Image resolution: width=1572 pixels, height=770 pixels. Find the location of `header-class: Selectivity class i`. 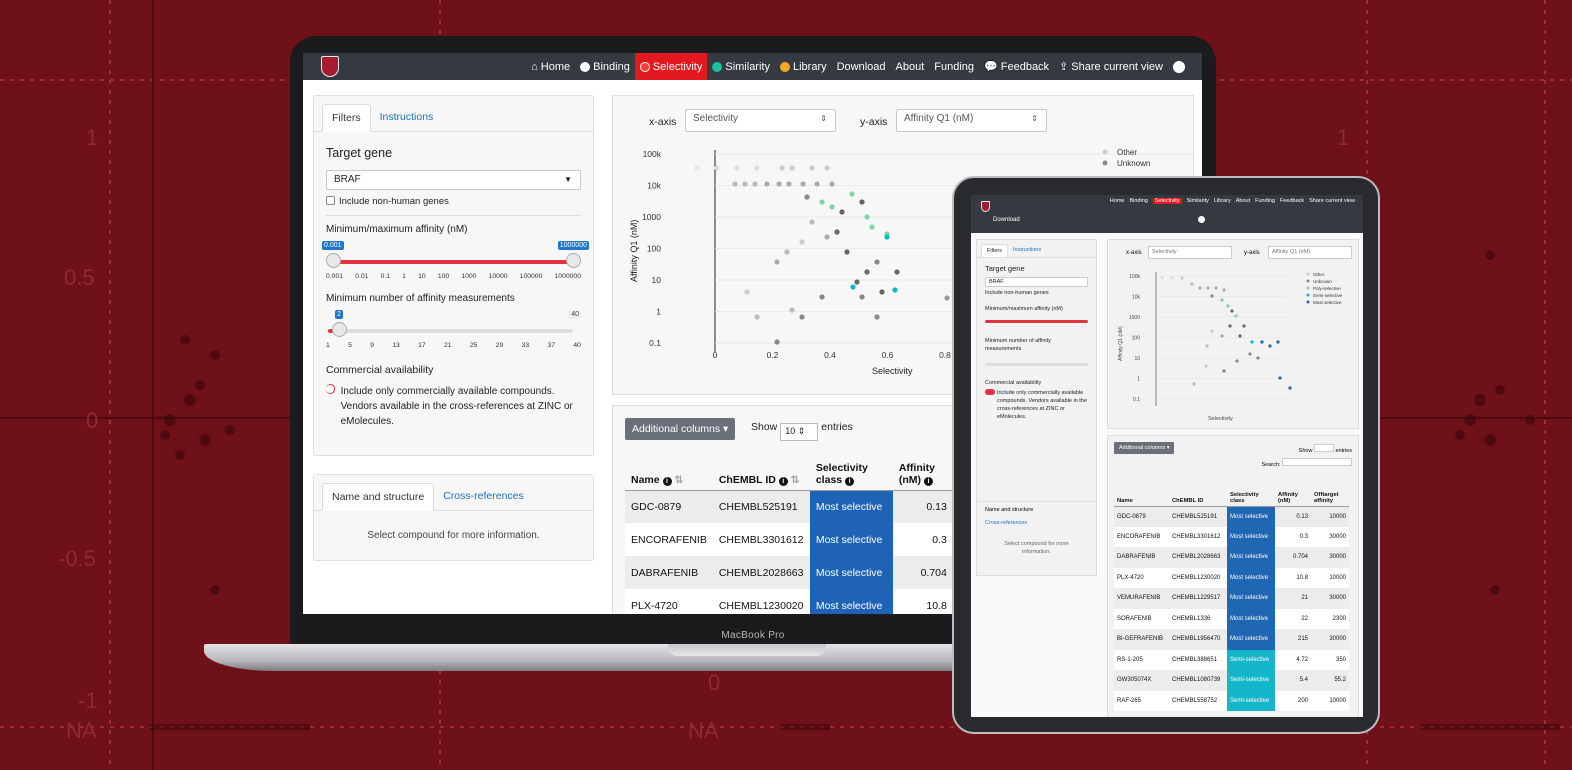

header-class: Selectivity class i is located at coordinates (851, 470).